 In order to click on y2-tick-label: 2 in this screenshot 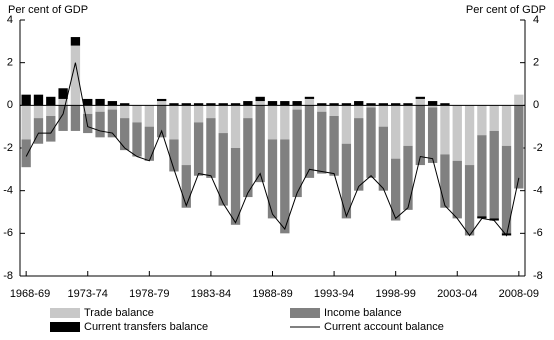, I will do `click(536, 63)`.